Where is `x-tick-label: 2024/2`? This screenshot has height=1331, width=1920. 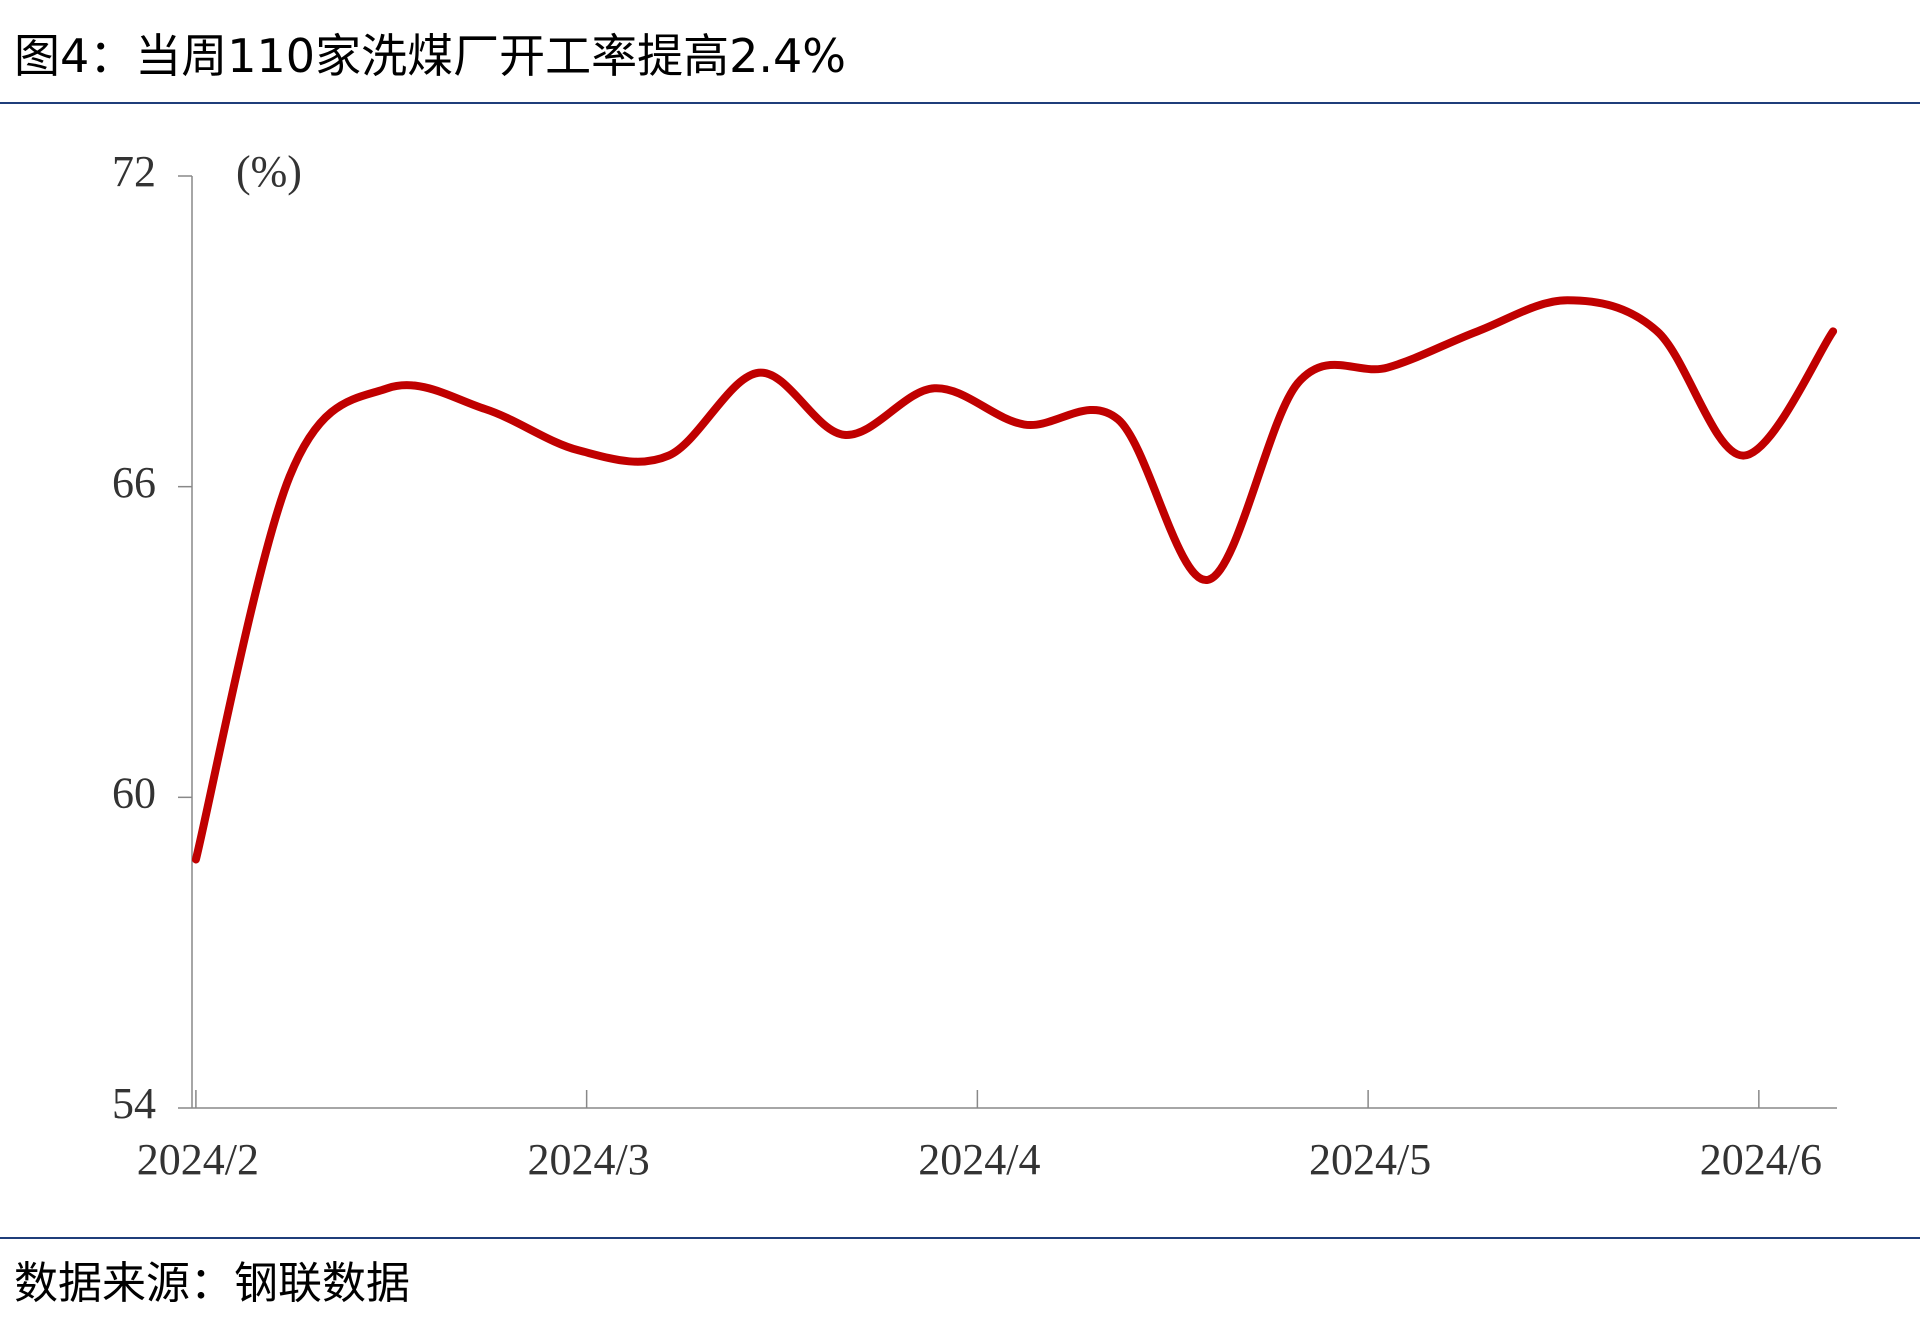
x-tick-label: 2024/2 is located at coordinates (198, 1159).